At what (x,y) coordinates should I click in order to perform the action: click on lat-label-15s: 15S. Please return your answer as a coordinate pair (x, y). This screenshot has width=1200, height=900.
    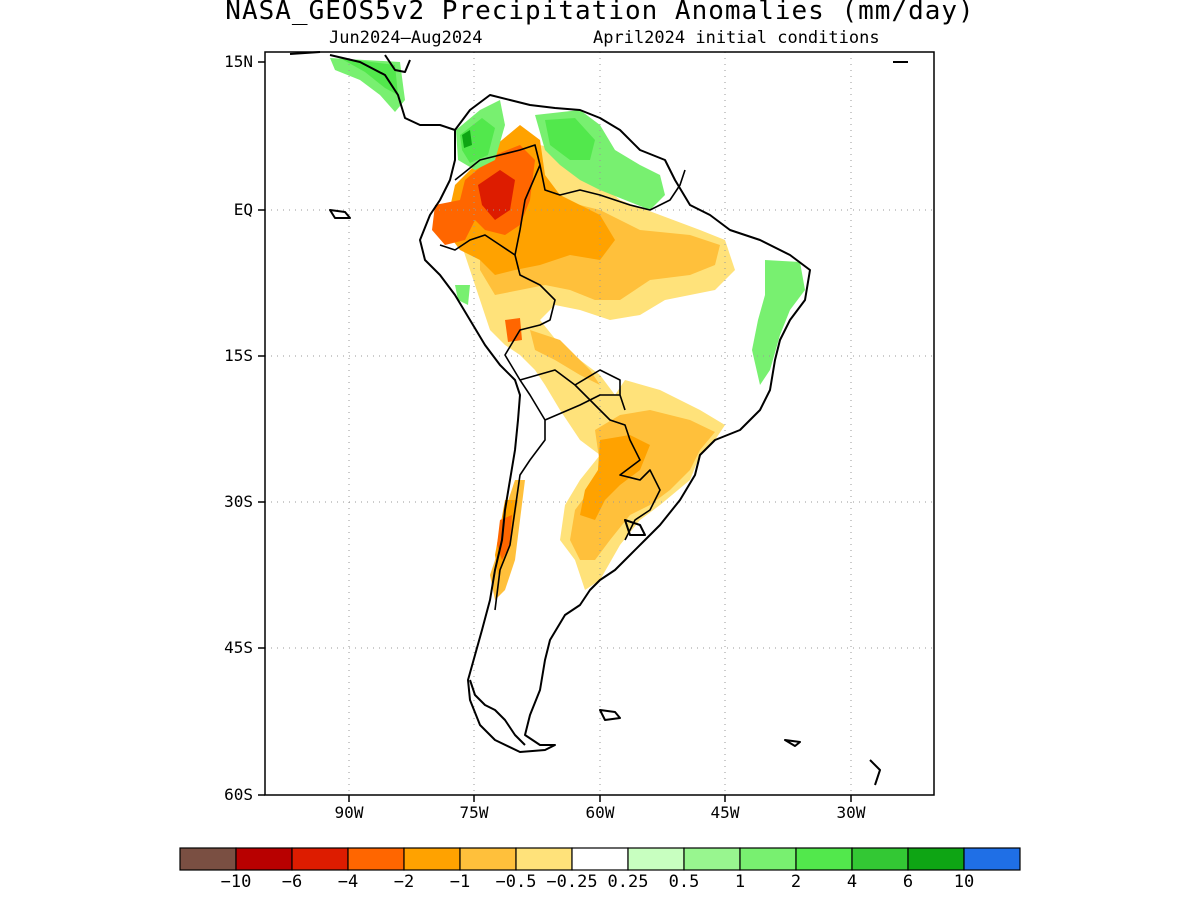
    Looking at the image, I should click on (238, 355).